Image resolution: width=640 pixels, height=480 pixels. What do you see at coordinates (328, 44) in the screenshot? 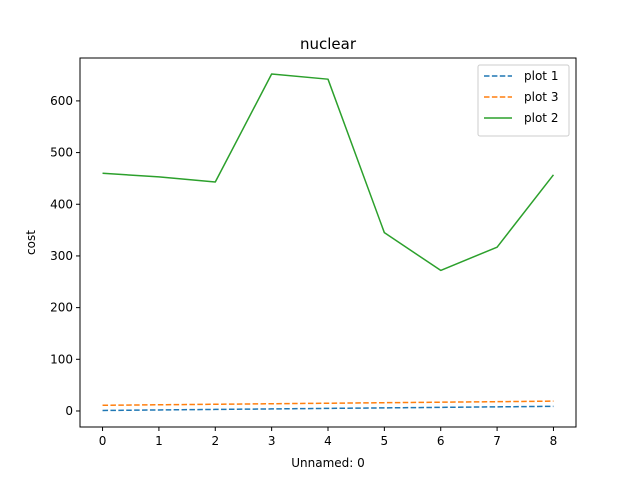
I see `chart-title: nuclear` at bounding box center [328, 44].